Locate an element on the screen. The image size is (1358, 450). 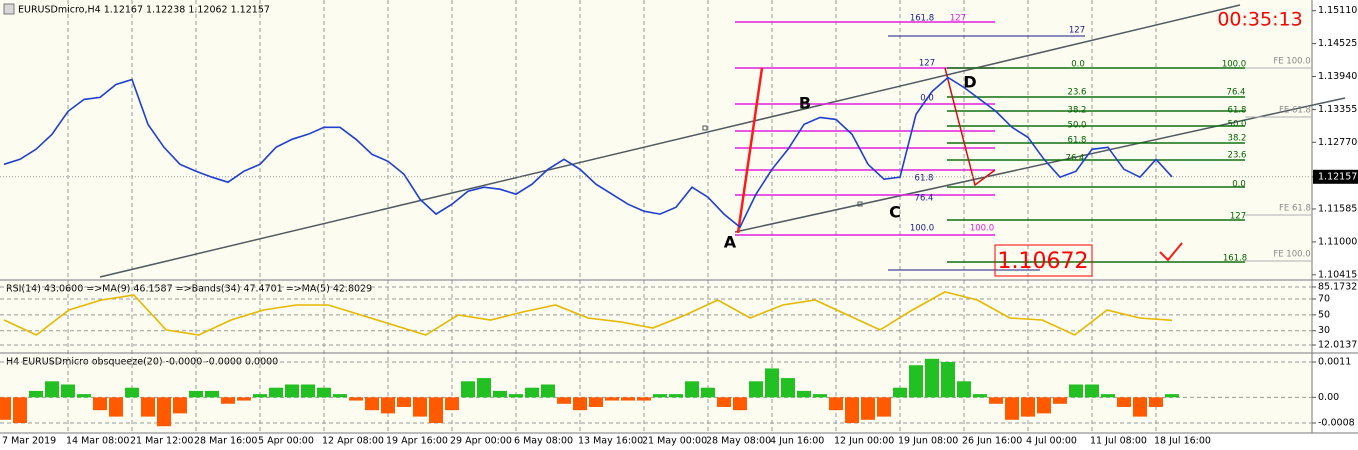
fib-label: 61.8 is located at coordinates (1077, 141).